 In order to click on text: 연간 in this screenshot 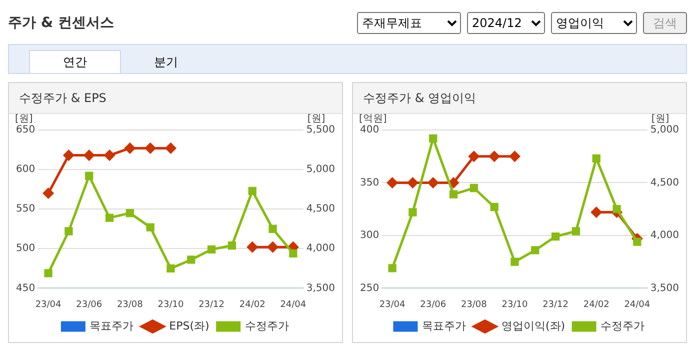, I will do `click(75, 61)`.